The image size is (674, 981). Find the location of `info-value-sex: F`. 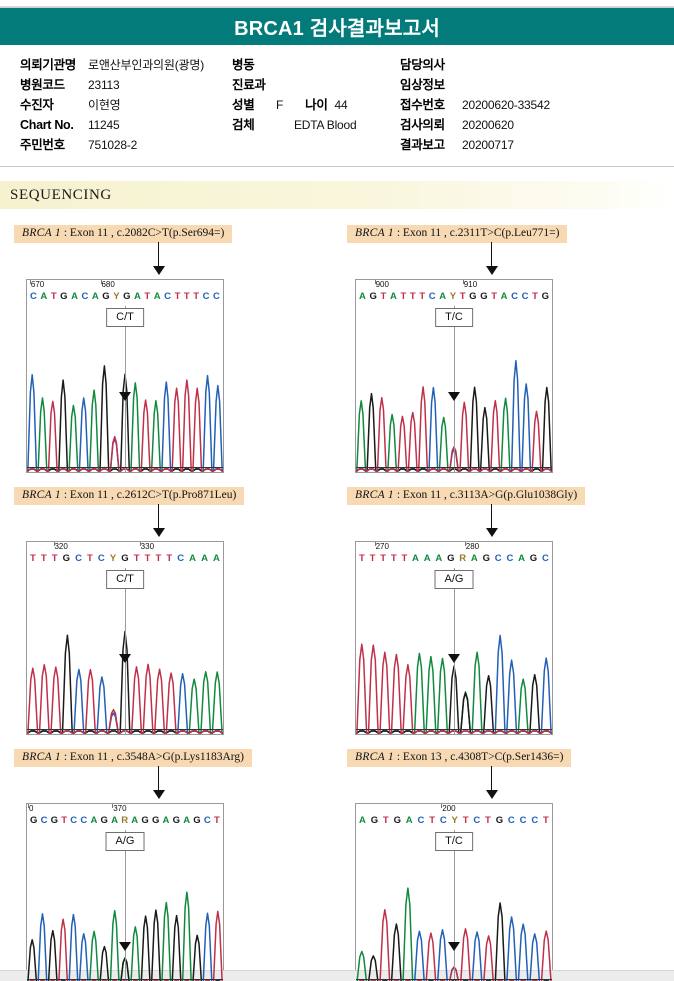

info-value-sex: F is located at coordinates (280, 105).